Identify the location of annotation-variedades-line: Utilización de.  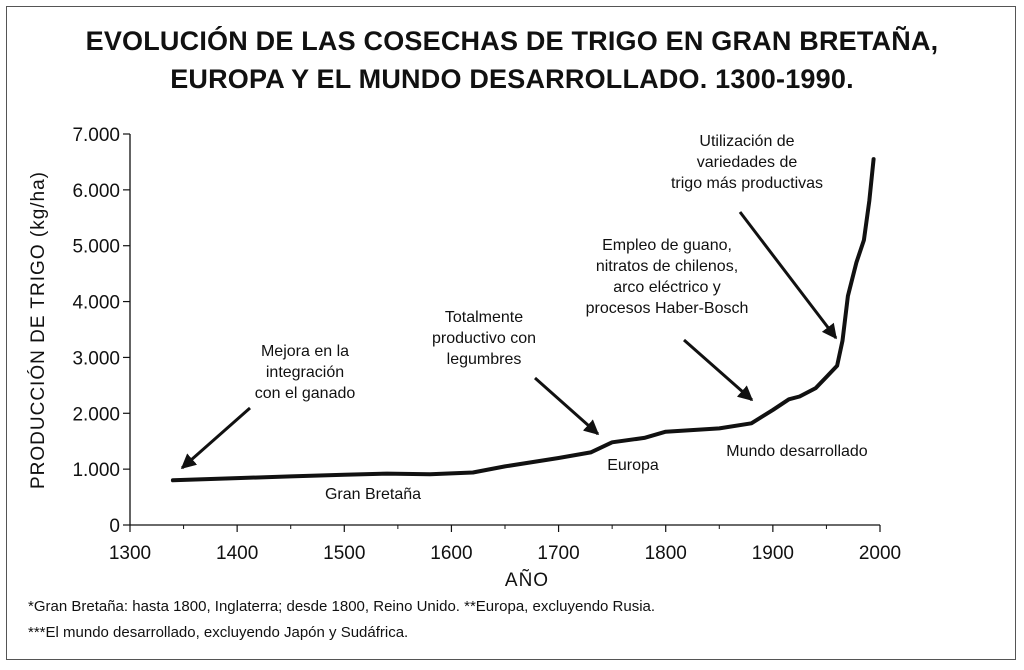
(746, 141).